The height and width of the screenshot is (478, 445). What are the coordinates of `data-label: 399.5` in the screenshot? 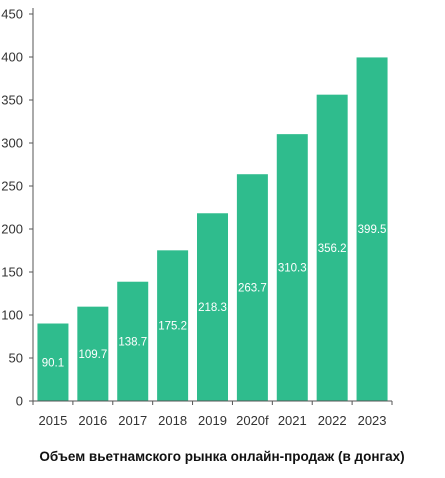 It's located at (372, 230).